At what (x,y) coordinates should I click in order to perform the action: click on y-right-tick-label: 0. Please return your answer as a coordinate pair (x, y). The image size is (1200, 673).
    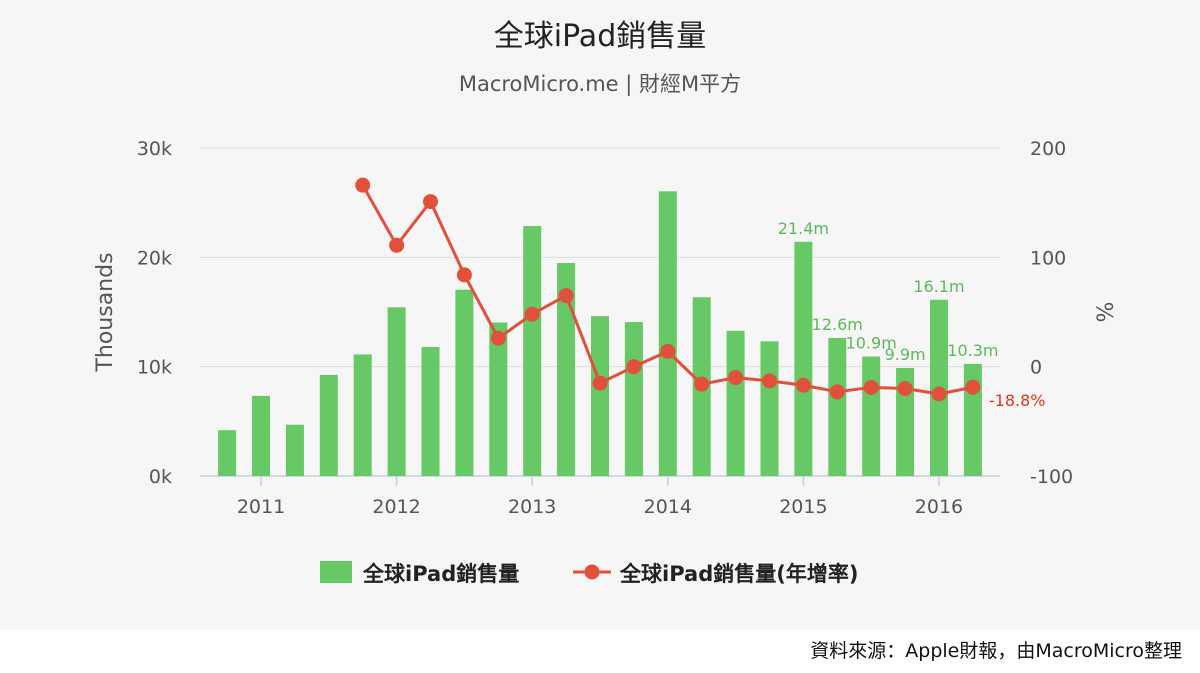
    Looking at the image, I should click on (1036, 368).